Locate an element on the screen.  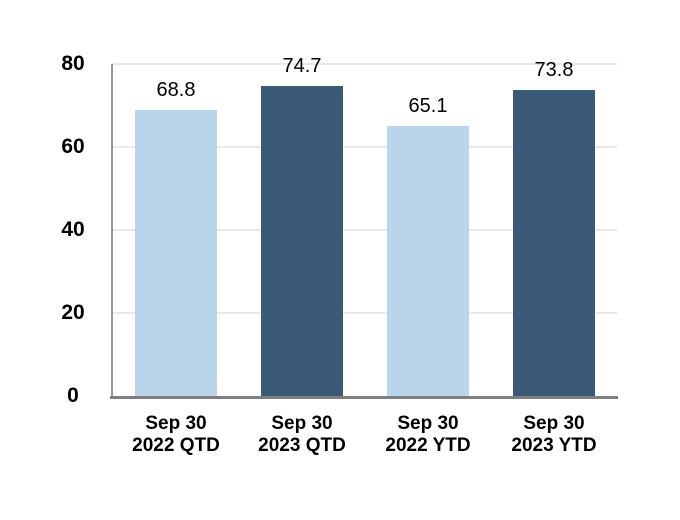
x-category-line2: 2022 QTD is located at coordinates (176, 445).